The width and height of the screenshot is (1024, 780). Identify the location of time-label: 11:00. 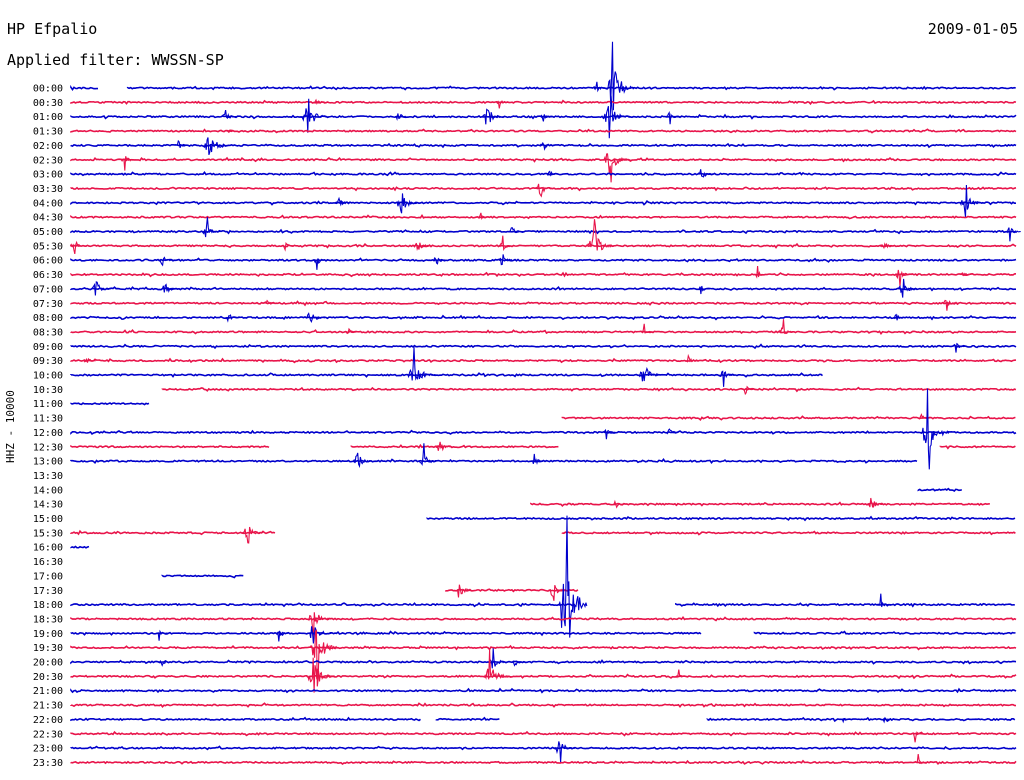
(48, 404).